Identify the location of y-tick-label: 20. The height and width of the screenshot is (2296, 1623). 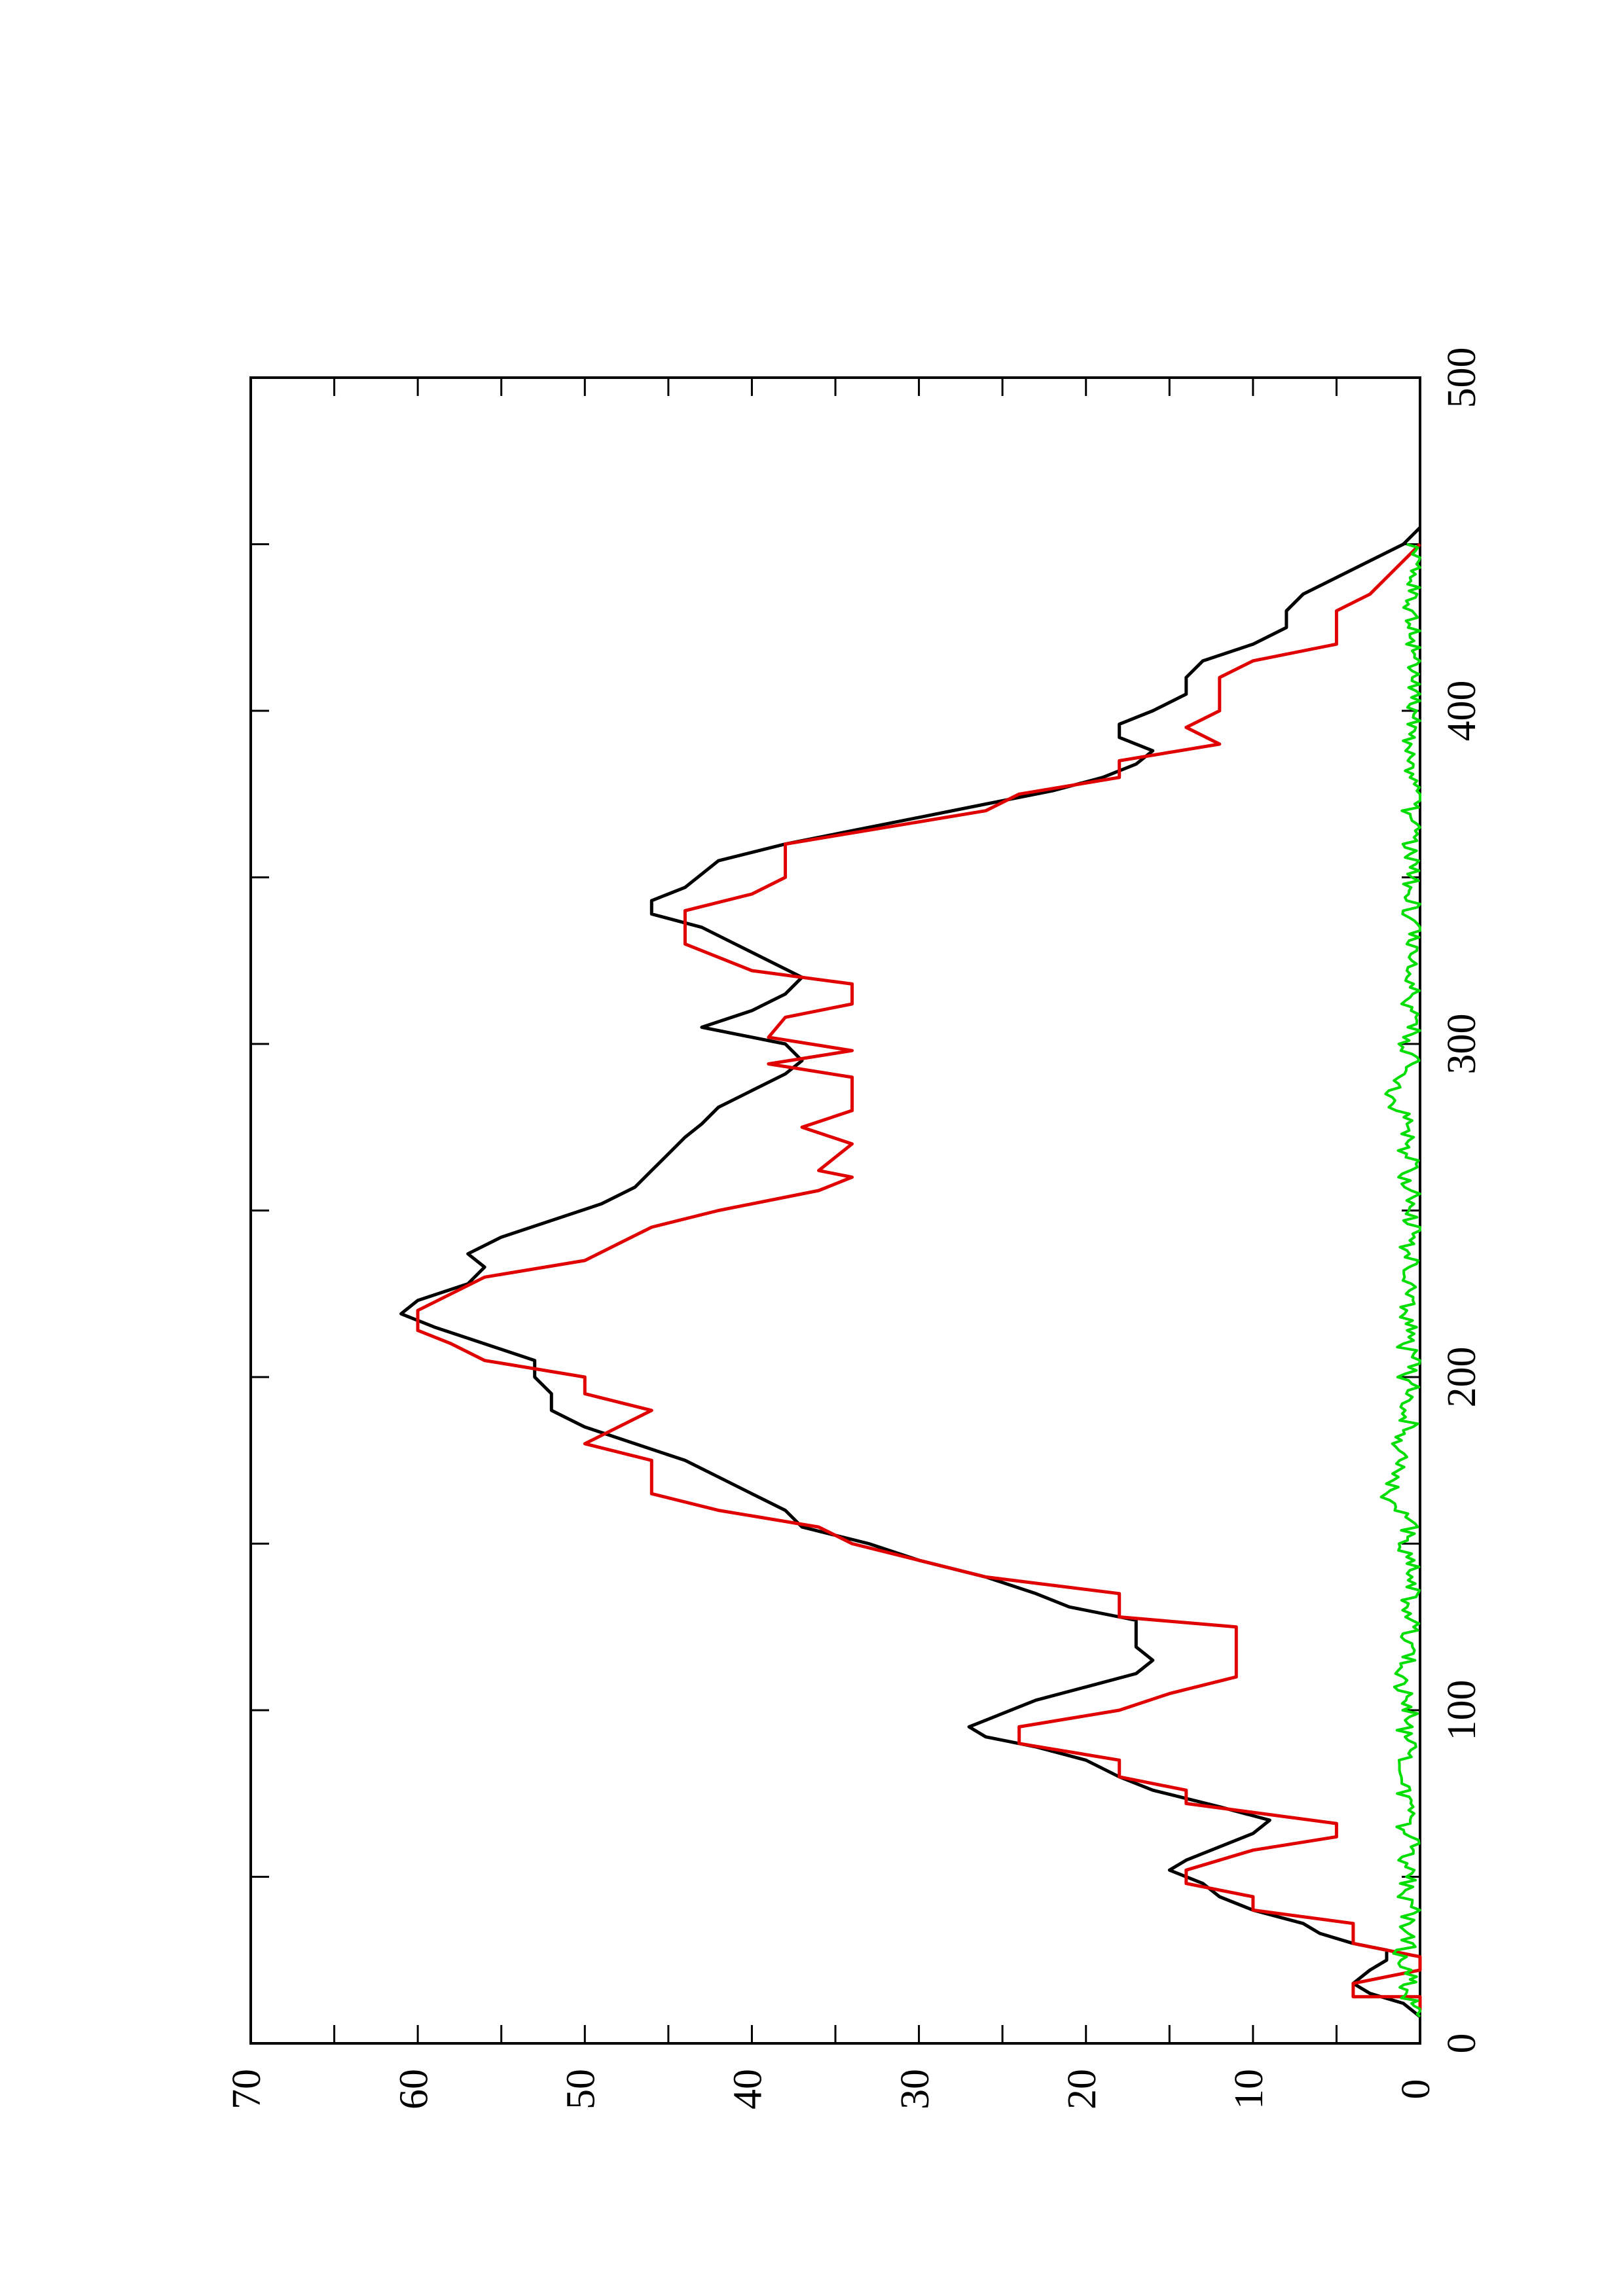
(1082, 2089).